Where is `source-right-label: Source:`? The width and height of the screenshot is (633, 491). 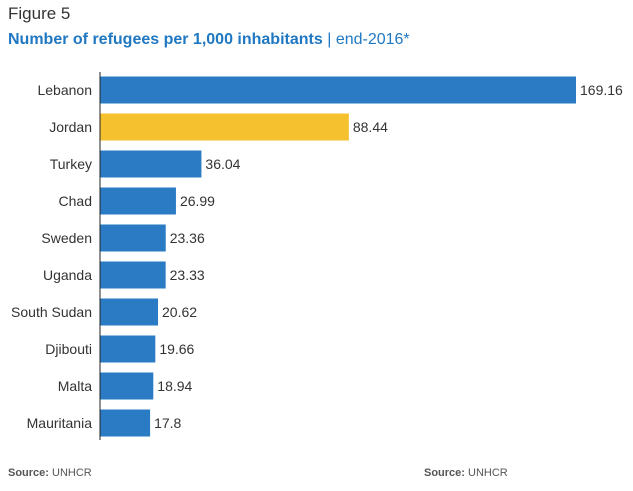 source-right-label: Source: is located at coordinates (444, 473).